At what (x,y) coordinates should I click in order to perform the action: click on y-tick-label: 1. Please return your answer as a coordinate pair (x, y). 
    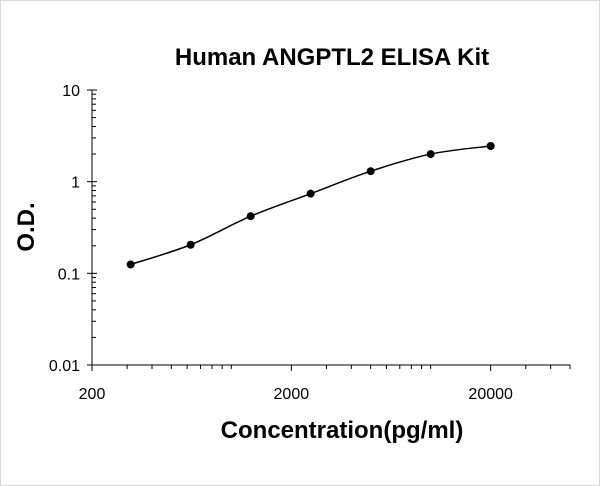
    Looking at the image, I should click on (75, 183).